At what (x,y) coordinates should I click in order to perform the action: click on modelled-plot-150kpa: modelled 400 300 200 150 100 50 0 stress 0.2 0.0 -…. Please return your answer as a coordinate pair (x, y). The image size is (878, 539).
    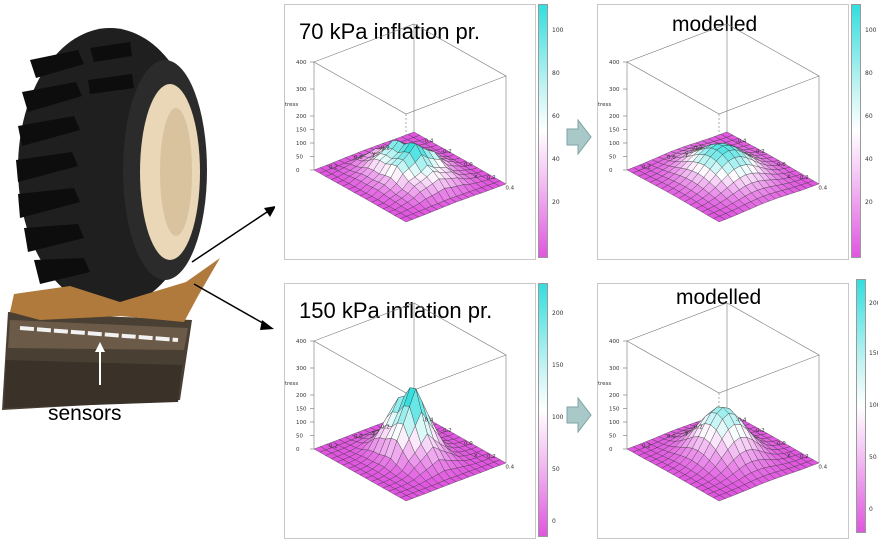
    Looking at the image, I should click on (723, 411).